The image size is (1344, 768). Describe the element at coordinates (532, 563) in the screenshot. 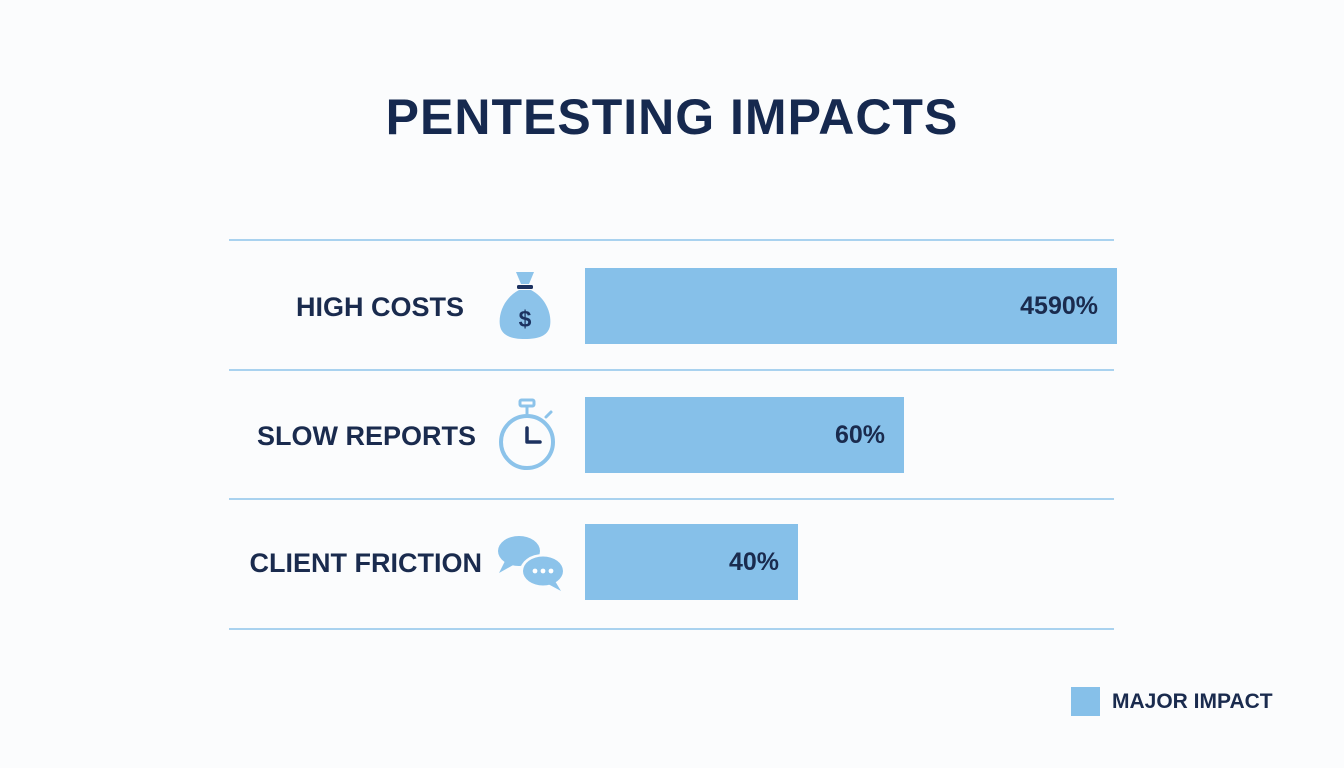

I see `chat-bubbles-icon` at that location.